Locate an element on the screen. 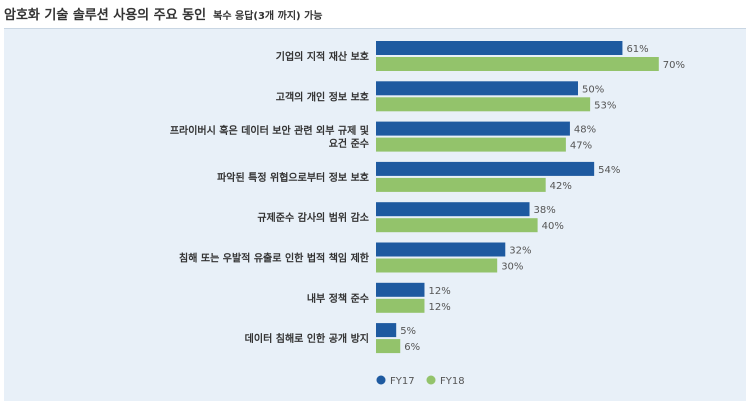  category-label: 내부 정책 준수 is located at coordinates (338, 298).